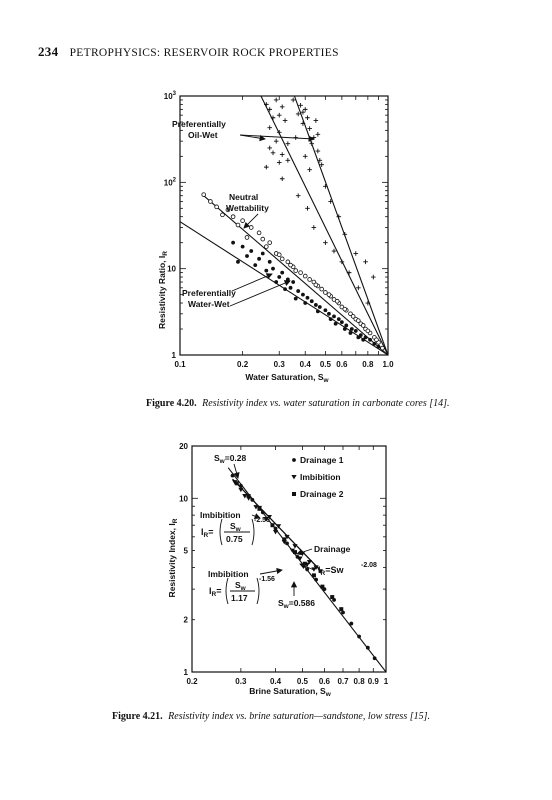 The width and height of the screenshot is (552, 800). Describe the element at coordinates (296, 604) in the screenshot. I see `svg-text: Sw=0.586` at that location.